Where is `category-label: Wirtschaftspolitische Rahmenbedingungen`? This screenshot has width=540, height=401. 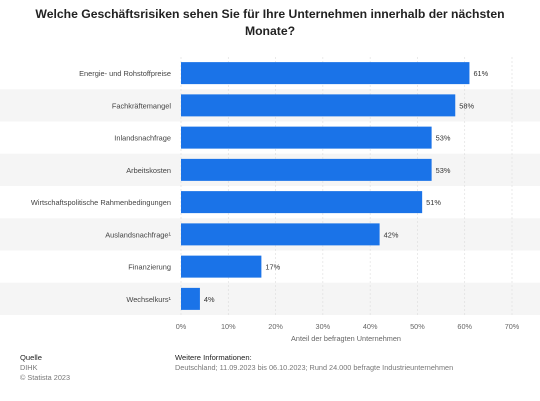
category-label: Wirtschaftspolitische Rahmenbedingungen is located at coordinates (101, 202).